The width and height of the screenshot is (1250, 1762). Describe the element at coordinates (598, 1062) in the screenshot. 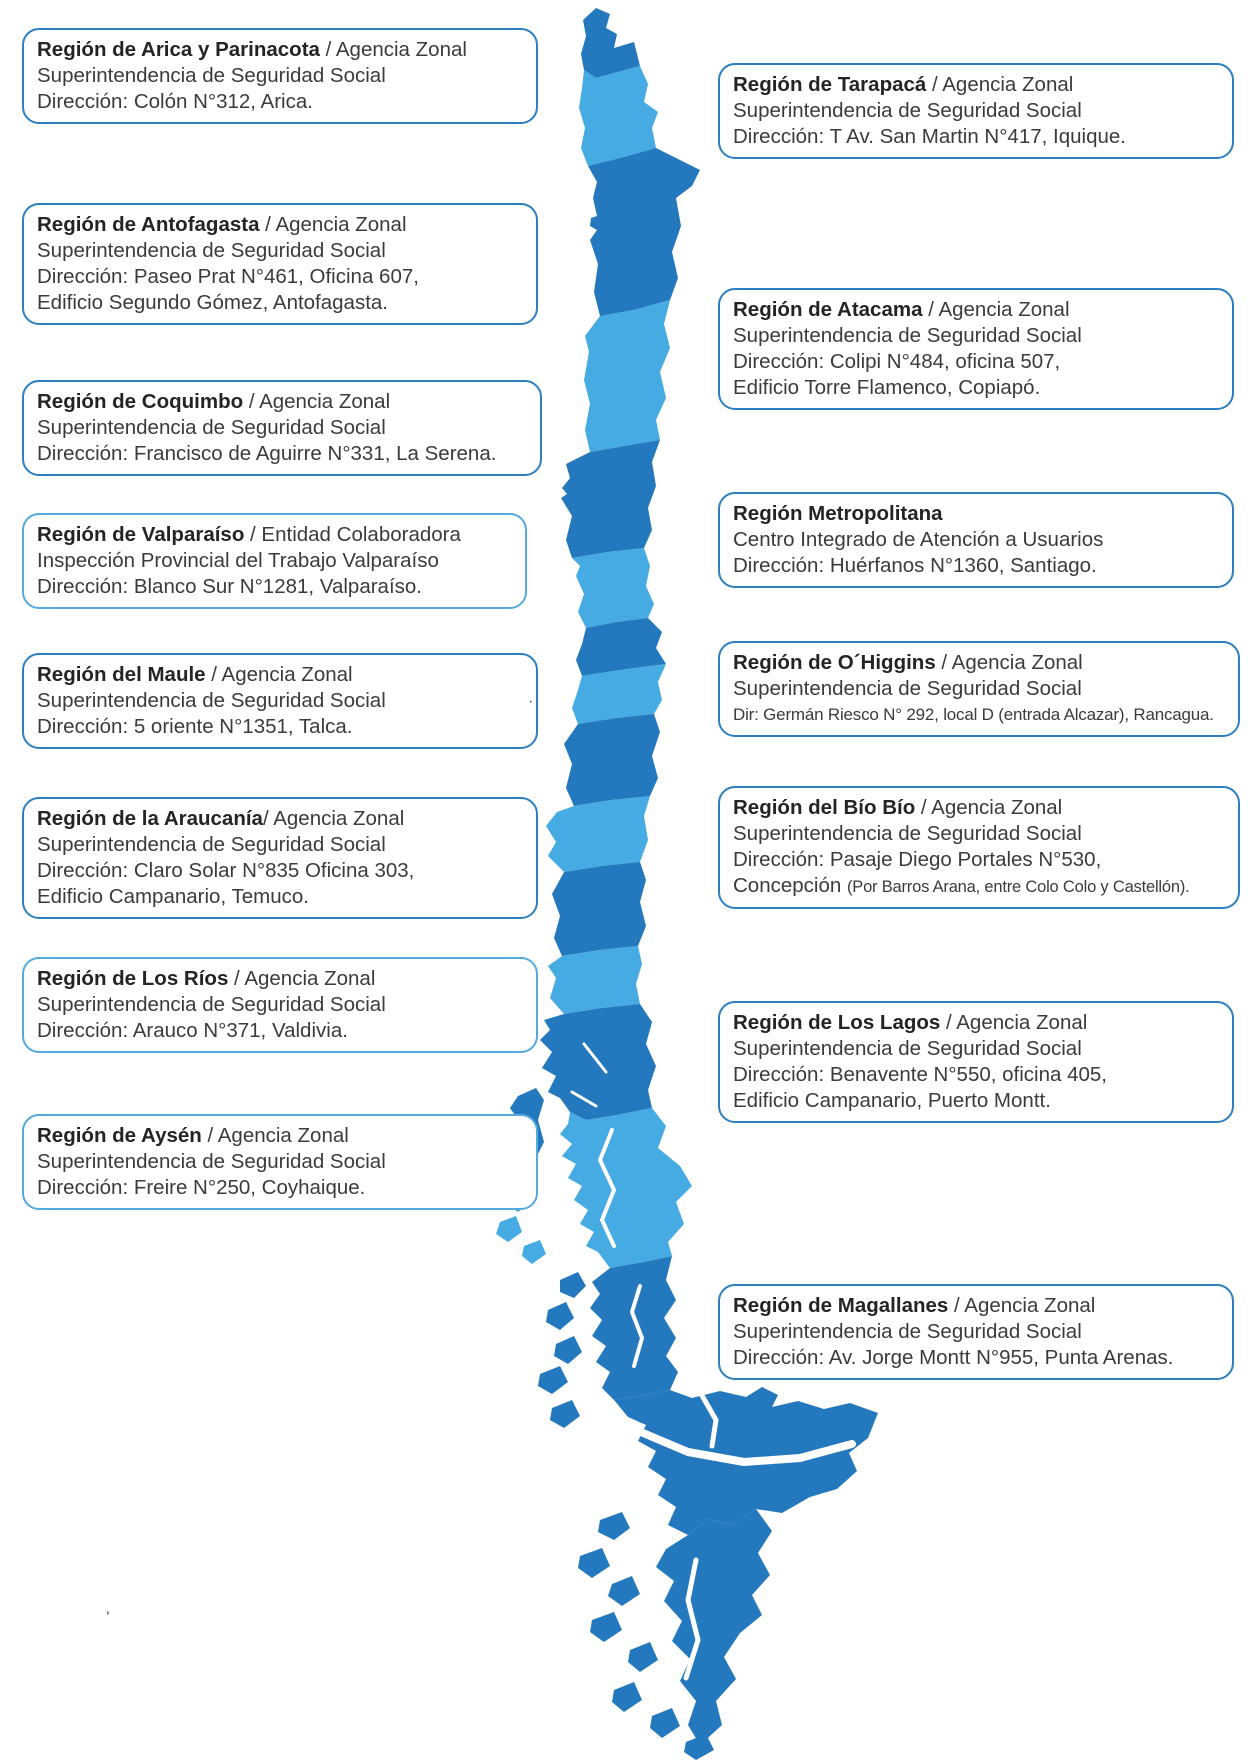

I see `map-region-loslagos` at that location.